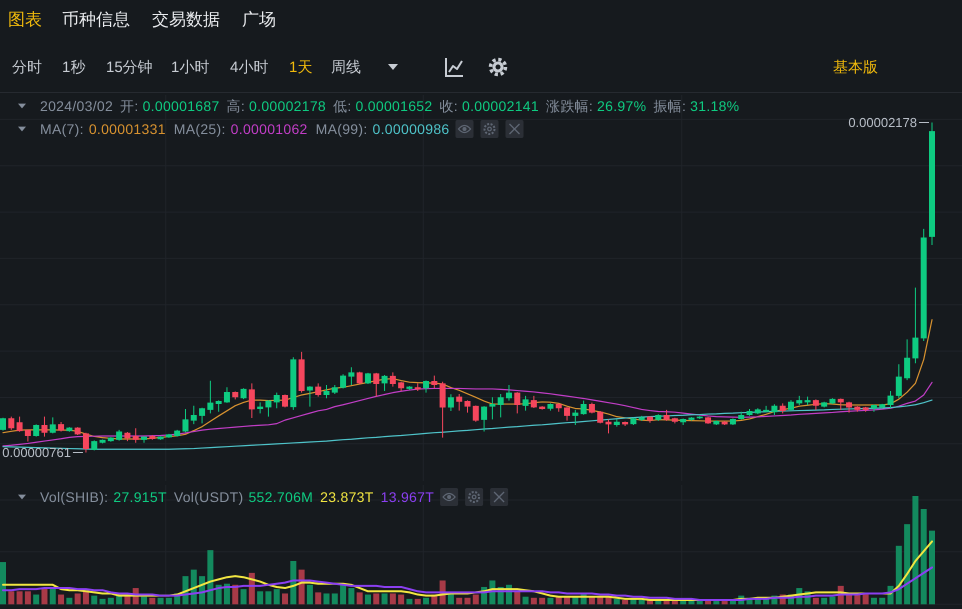  What do you see at coordinates (281, 497) in the screenshot?
I see `annotation: 552.706M` at bounding box center [281, 497].